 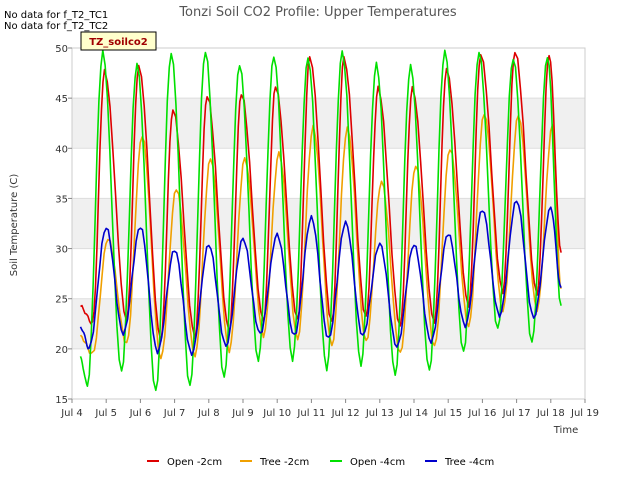 I want to click on no-data-note-2: No data for f_T2_TC2, so click(x=56, y=26).